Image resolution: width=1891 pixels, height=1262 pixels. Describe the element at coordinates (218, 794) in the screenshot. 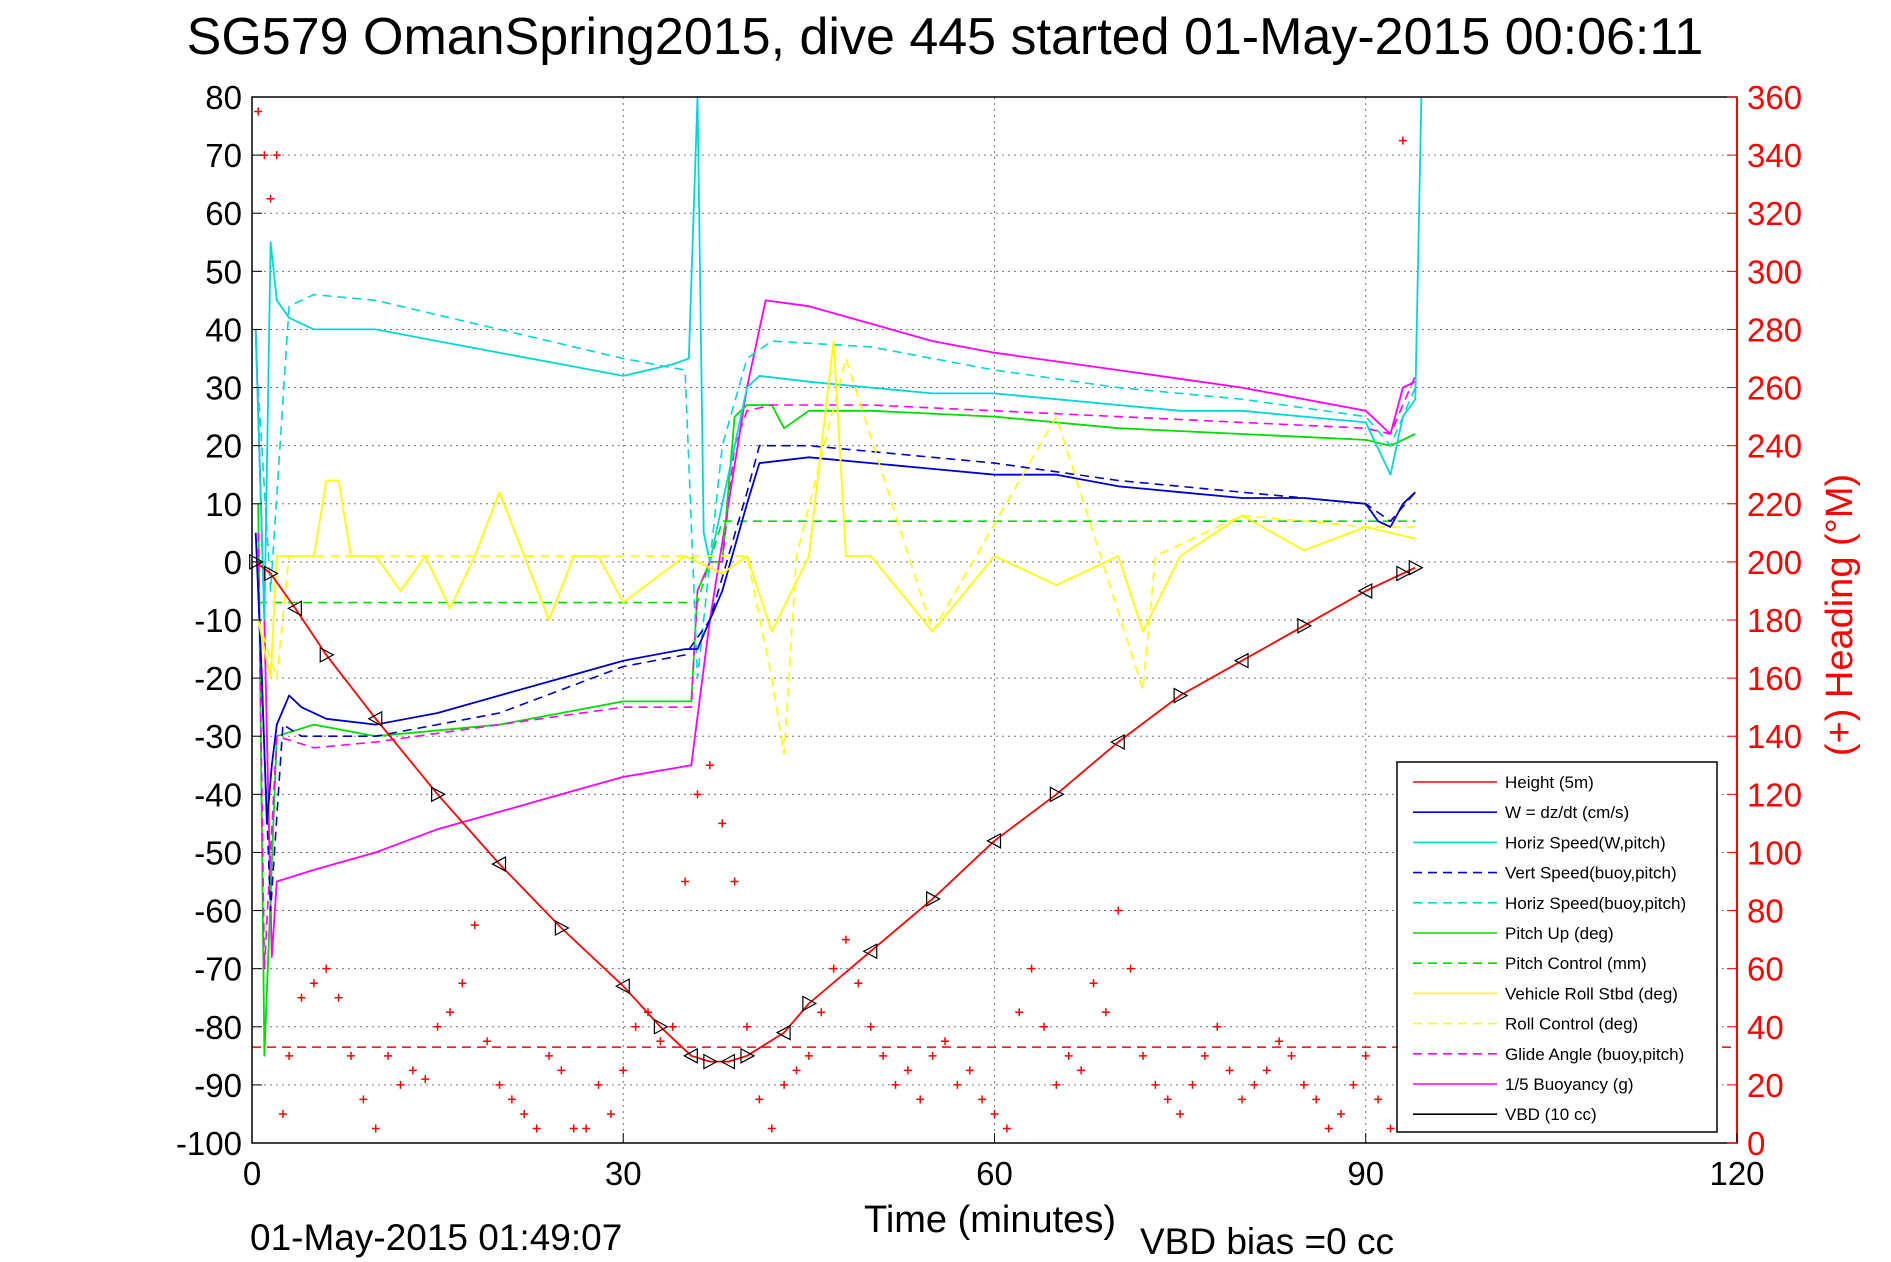

I see `y-tick-label: -40` at that location.